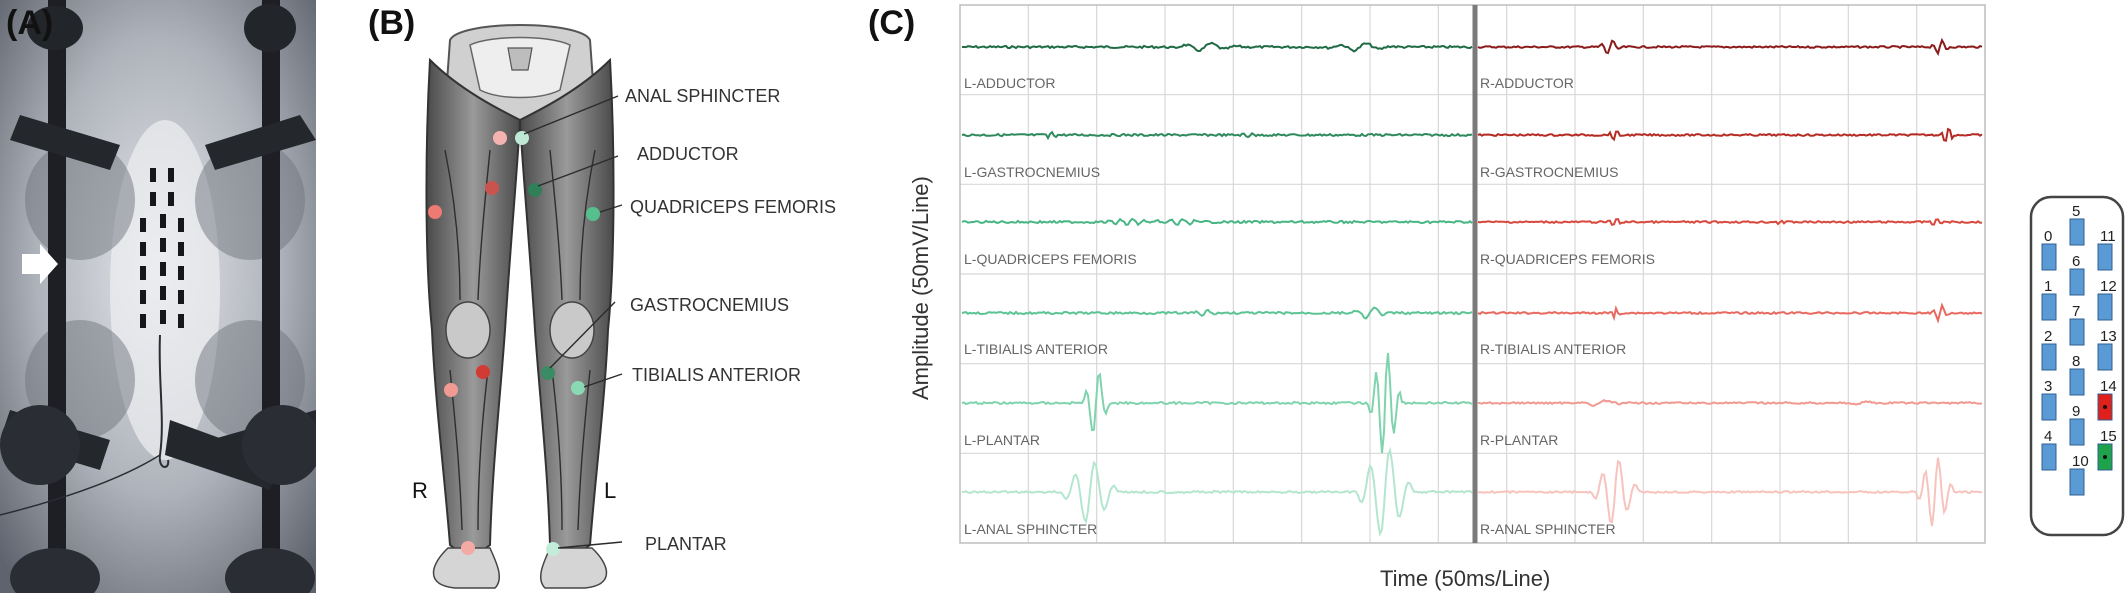  Describe the element at coordinates (1002, 440) in the screenshot. I see `trace-label-l-plantar: L-PLANTAR` at that location.